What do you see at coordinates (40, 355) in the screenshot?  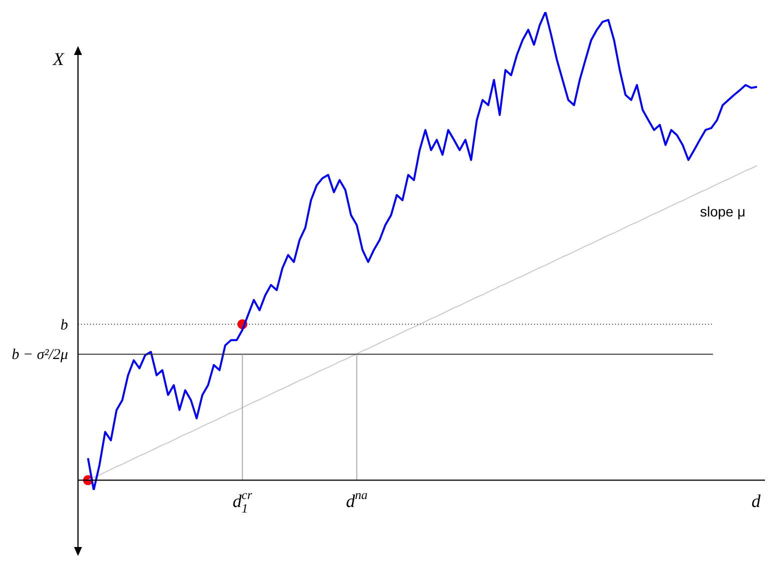 I see `ref-line-label: b − σ²/2μ` at bounding box center [40, 355].